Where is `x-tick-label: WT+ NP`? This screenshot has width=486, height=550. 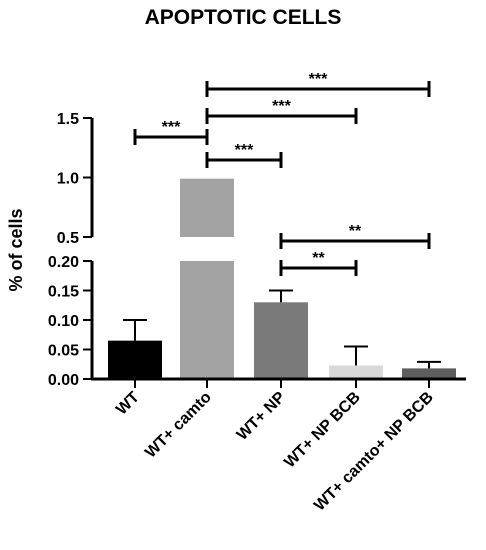
x-tick-label: WT+ NP is located at coordinates (261, 416).